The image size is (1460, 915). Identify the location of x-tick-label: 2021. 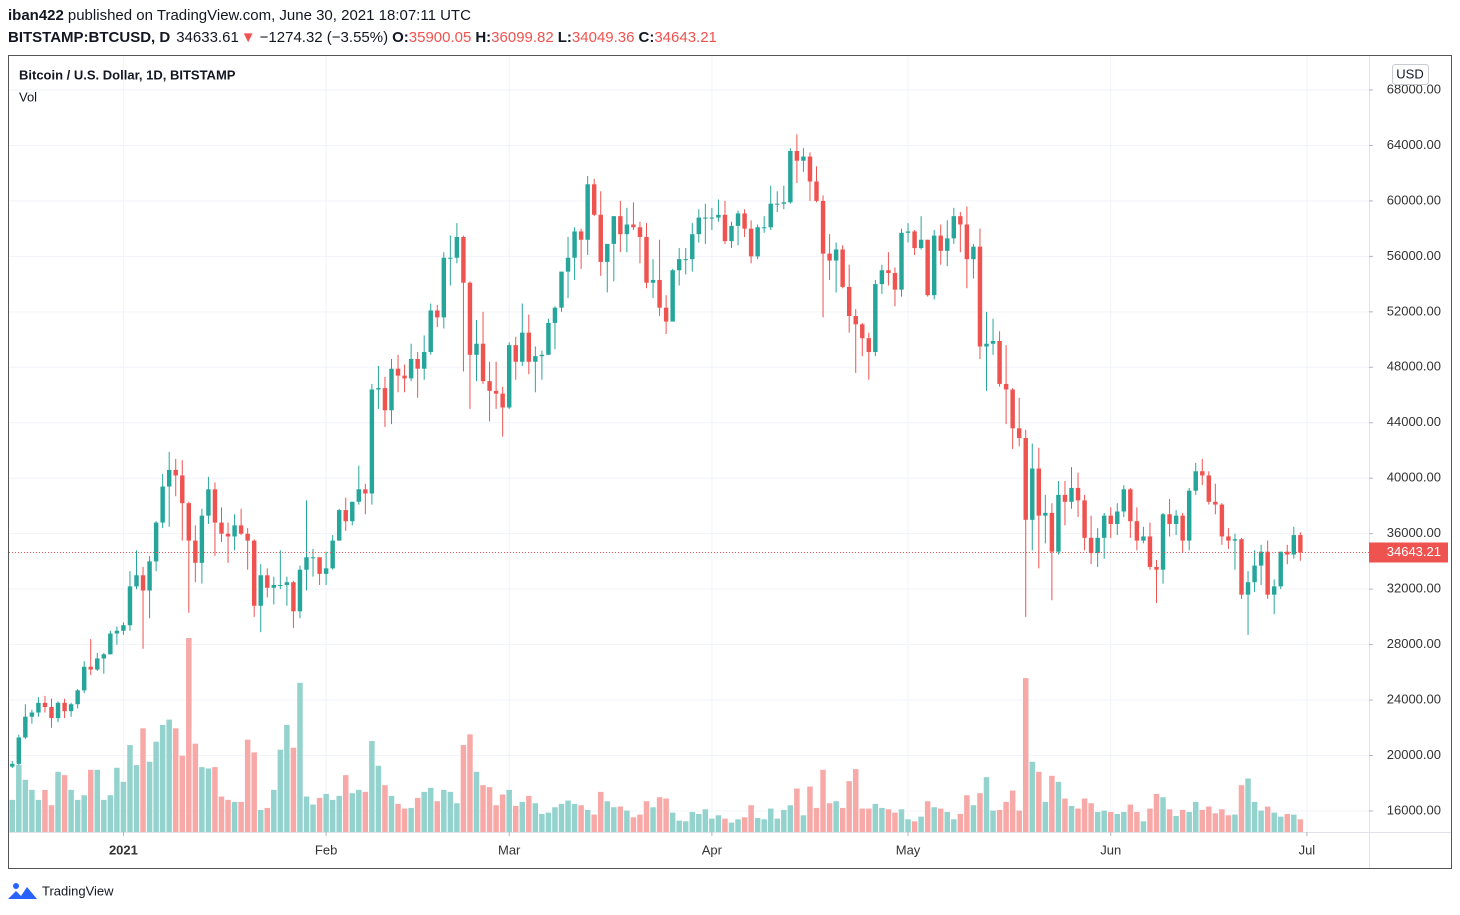
(123, 849).